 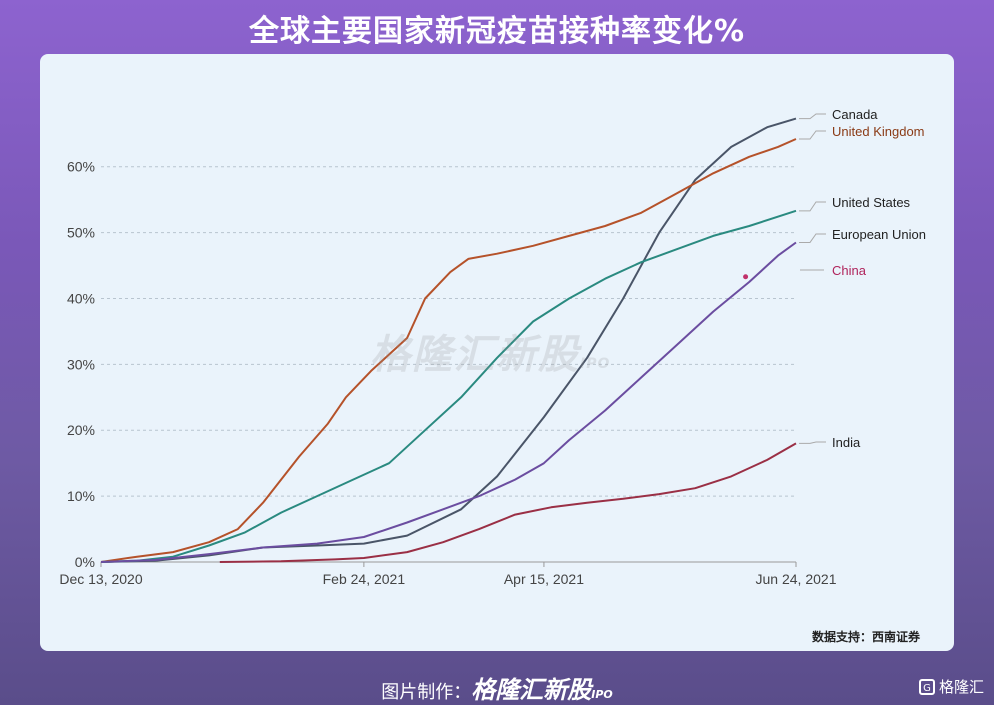 What do you see at coordinates (497, 31) in the screenshot?
I see `chart-title: 全球主要国家新冠疫苗接种率变化%` at bounding box center [497, 31].